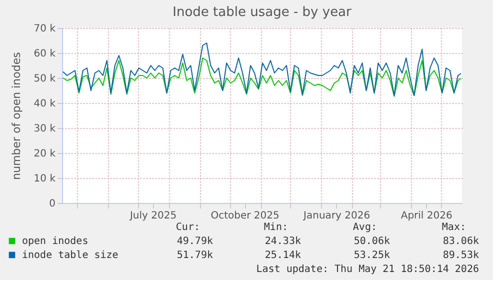 The height and width of the screenshot is (287, 497). I want to click on y-tick-label: 70 k, so click(45, 29).